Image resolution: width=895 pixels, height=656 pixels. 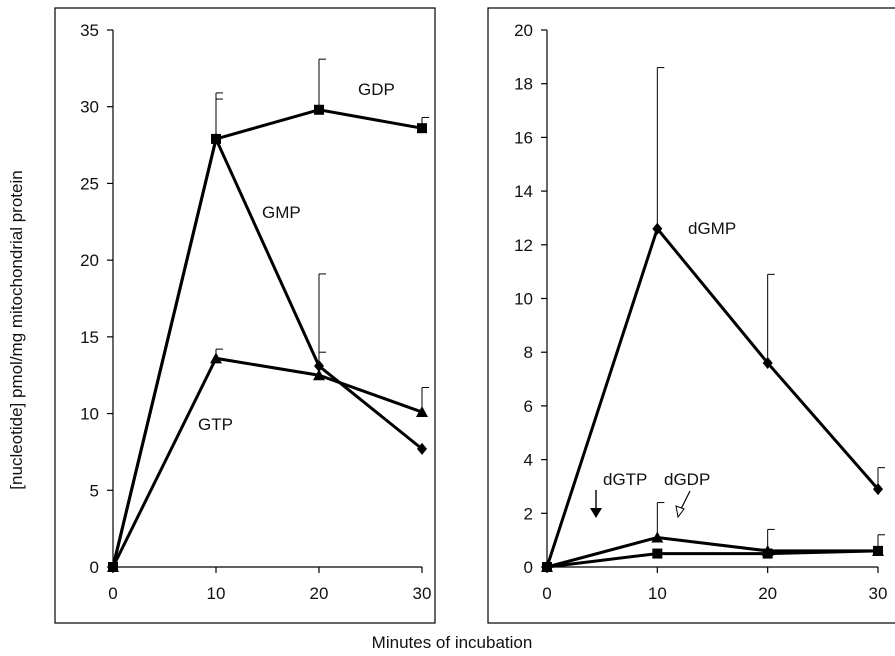 What do you see at coordinates (596, 513) in the screenshot?
I see `dgtp-arrow-head` at bounding box center [596, 513].